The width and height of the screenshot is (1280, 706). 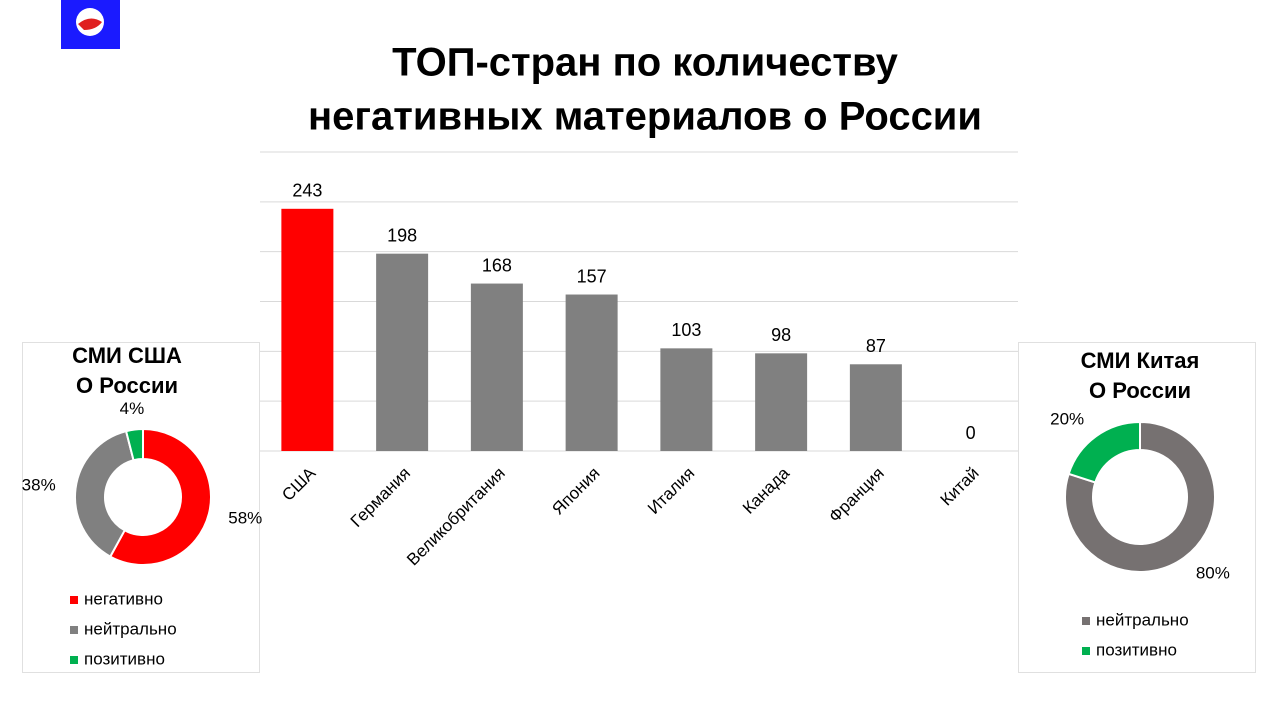 What do you see at coordinates (402, 235) in the screenshot?
I see `data-label: 198` at bounding box center [402, 235].